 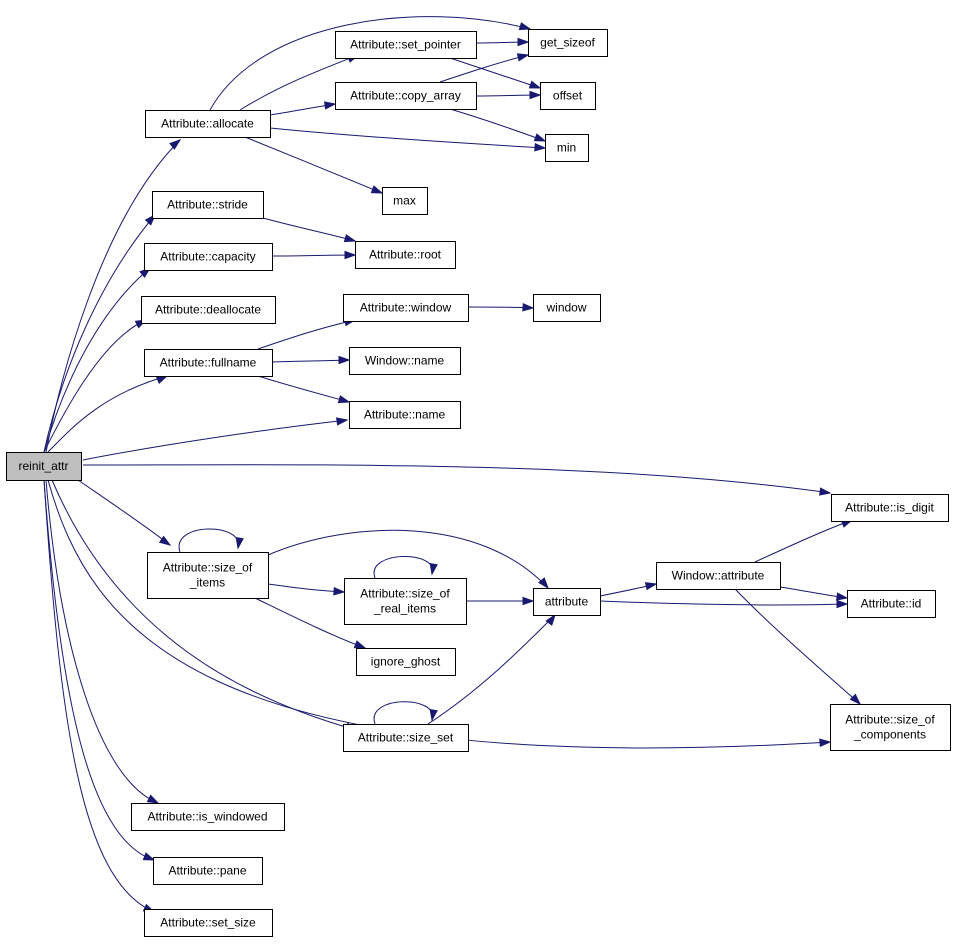 I want to click on node-stride: Attribute::stride, so click(x=208, y=205).